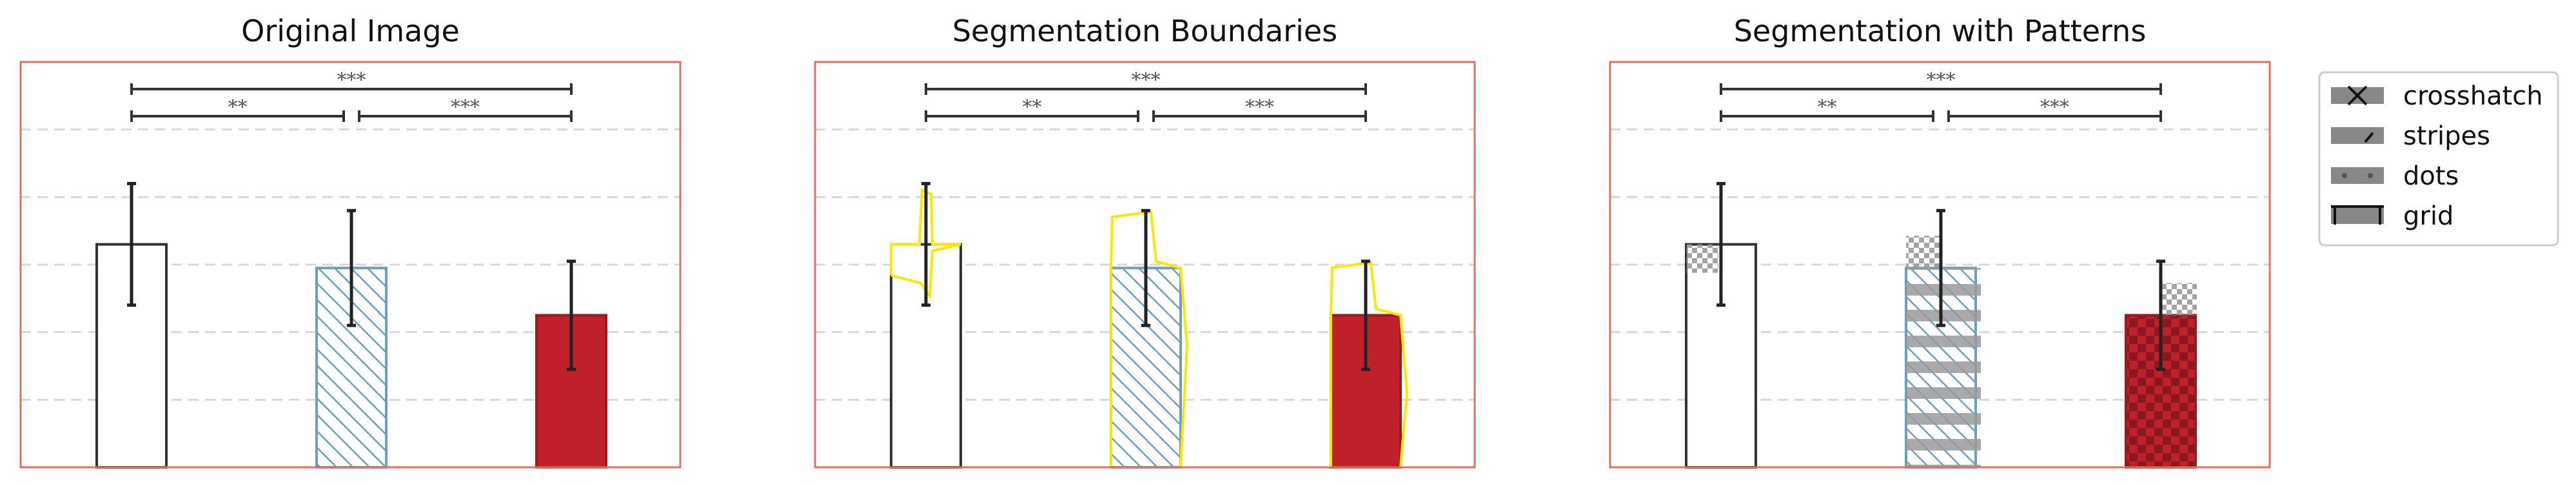 Image resolution: width=2576 pixels, height=486 pixels. Describe the element at coordinates (1144, 31) in the screenshot. I see `chart-title: Segmentation Boundaries` at that location.